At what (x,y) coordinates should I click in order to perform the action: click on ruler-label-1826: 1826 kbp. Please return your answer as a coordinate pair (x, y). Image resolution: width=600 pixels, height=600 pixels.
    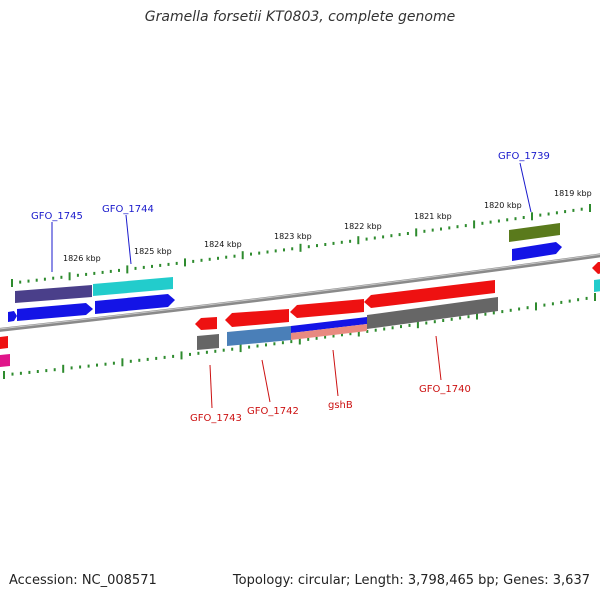
    Looking at the image, I should click on (82, 258).